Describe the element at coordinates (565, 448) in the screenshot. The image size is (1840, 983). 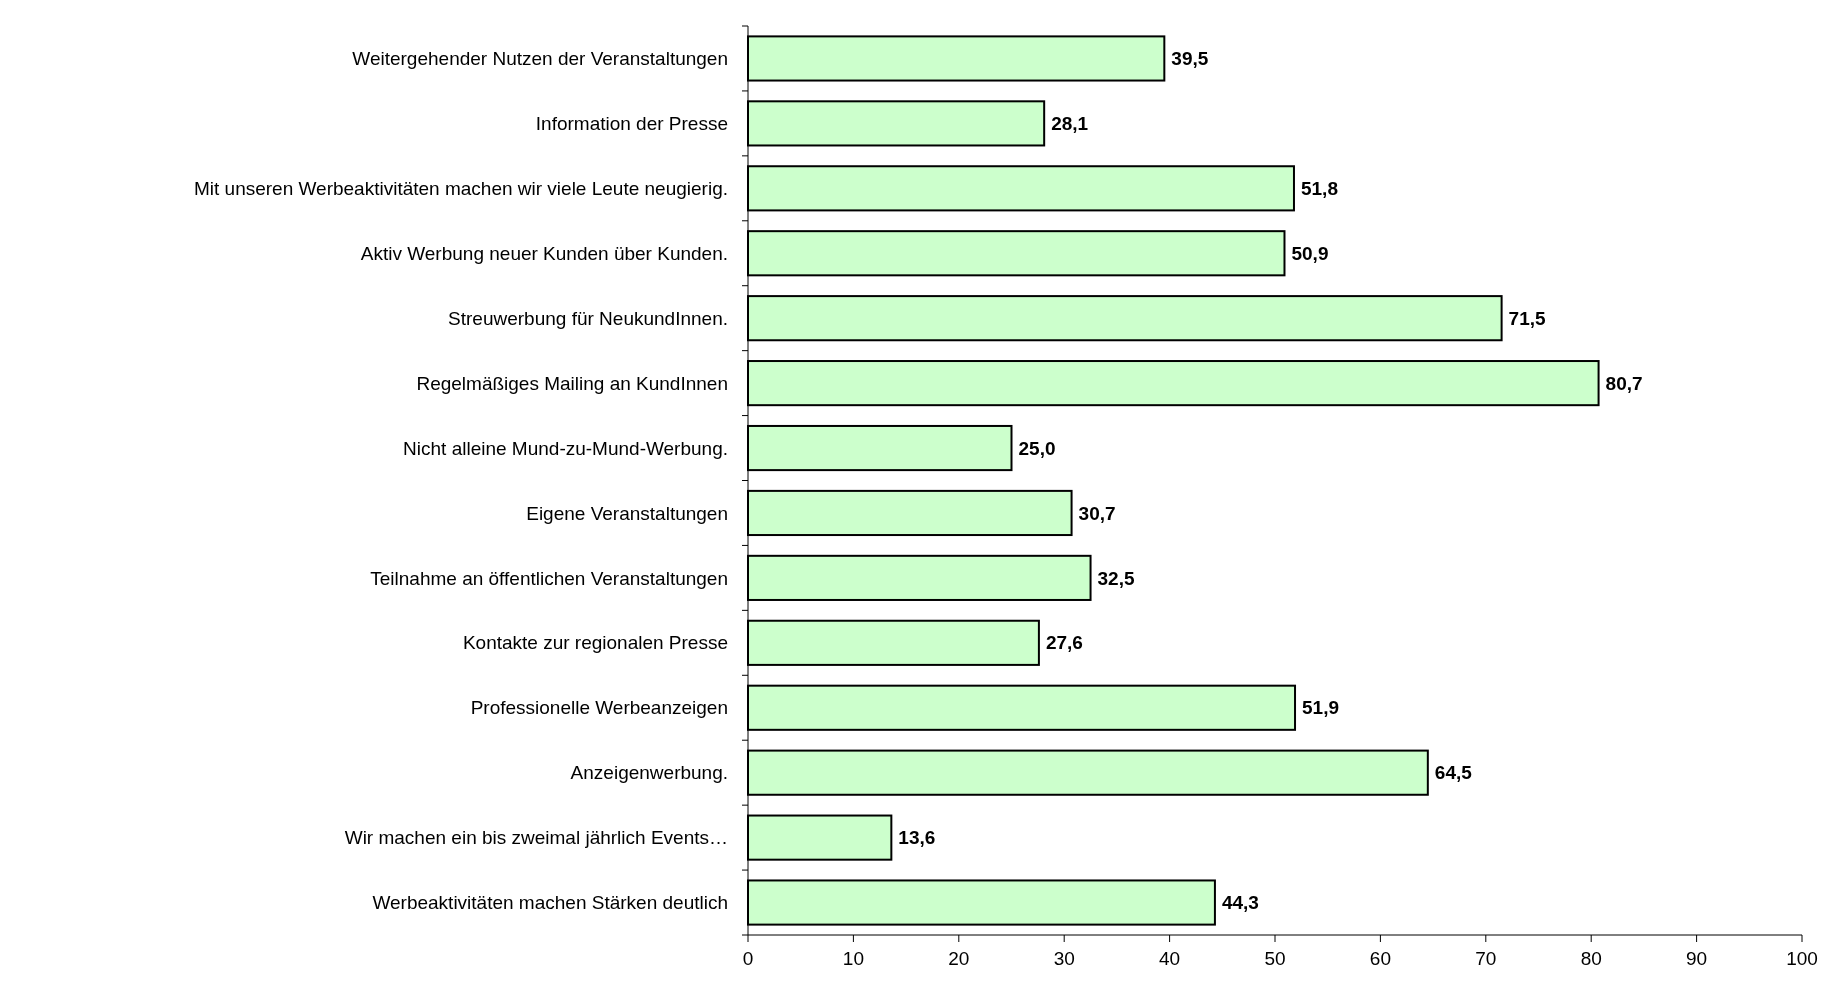
I see `y-tick-label: Nicht alleine Mund-zu-Mund-Werbung.` at that location.